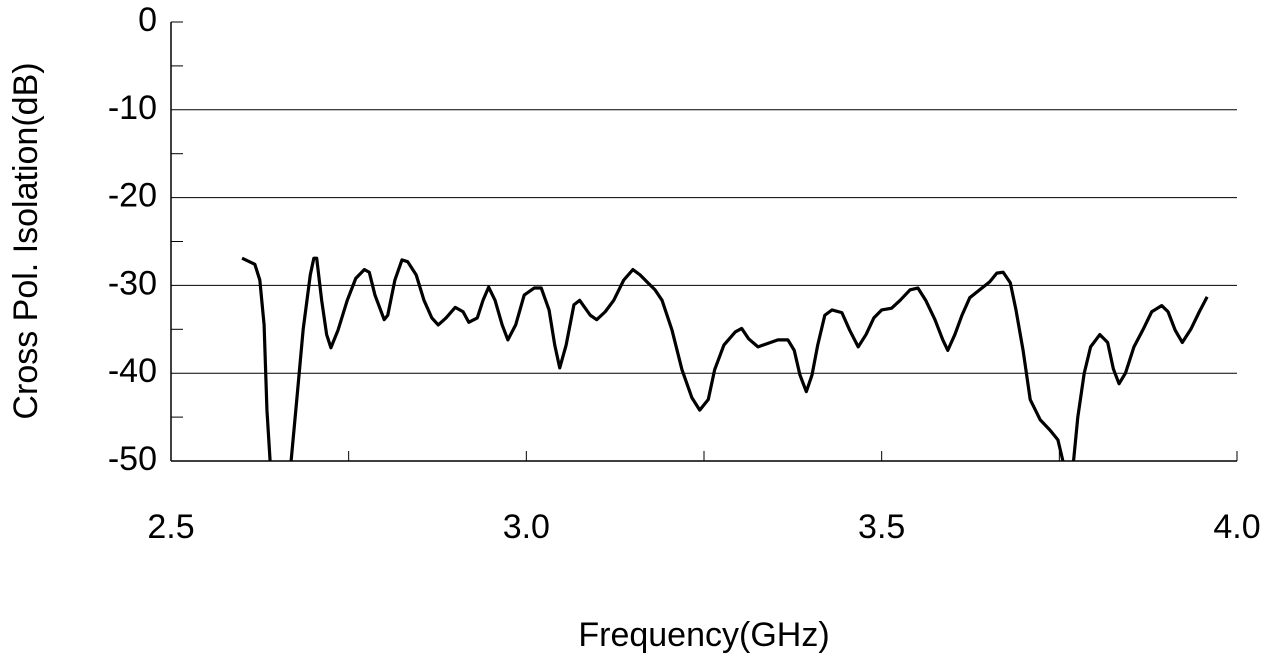  Describe the element at coordinates (526, 527) in the screenshot. I see `x-tick-label: 3.0` at that location.